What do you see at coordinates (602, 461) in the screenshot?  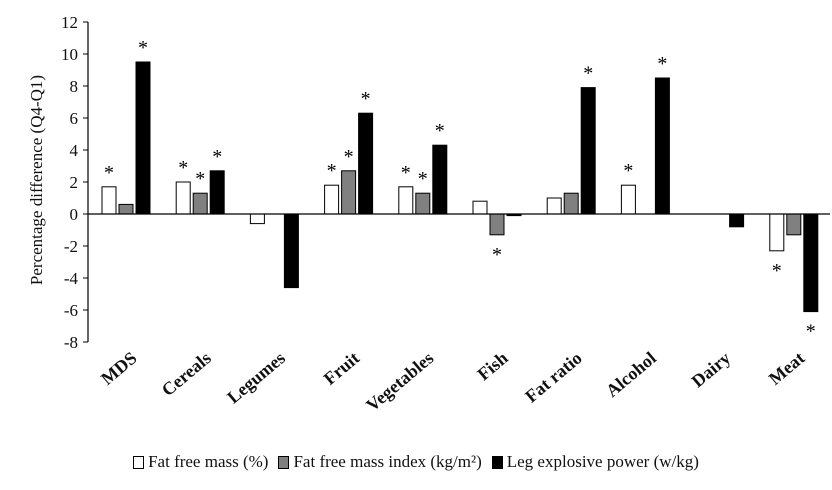 I see `legend-label-leg-explosive-power: Leg explosive power (w/kg)` at bounding box center [602, 461].